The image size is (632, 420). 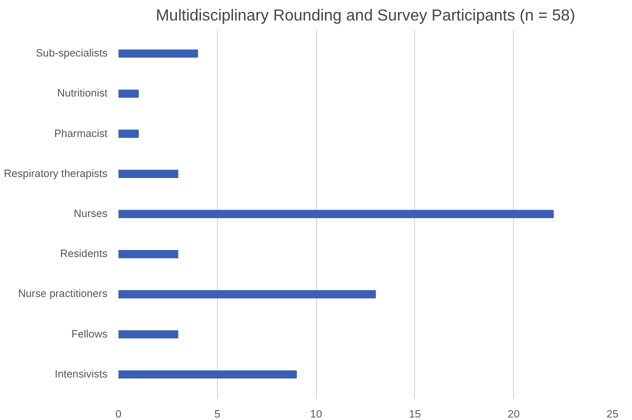 I want to click on chart-title: Multidisciplinary Rounding and Survey Participants (n = 58), so click(x=366, y=16).